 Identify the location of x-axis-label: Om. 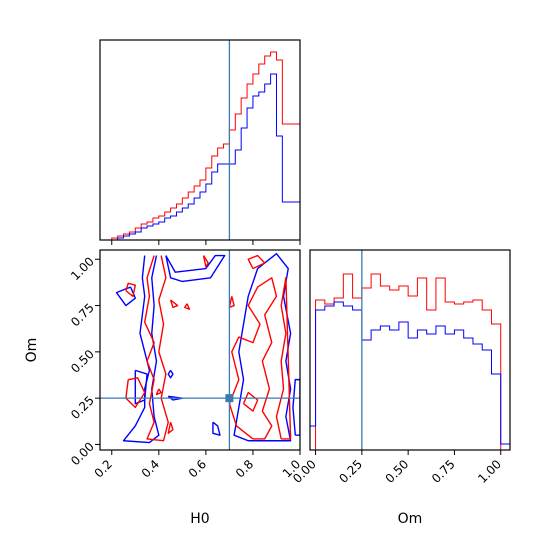
(410, 519).